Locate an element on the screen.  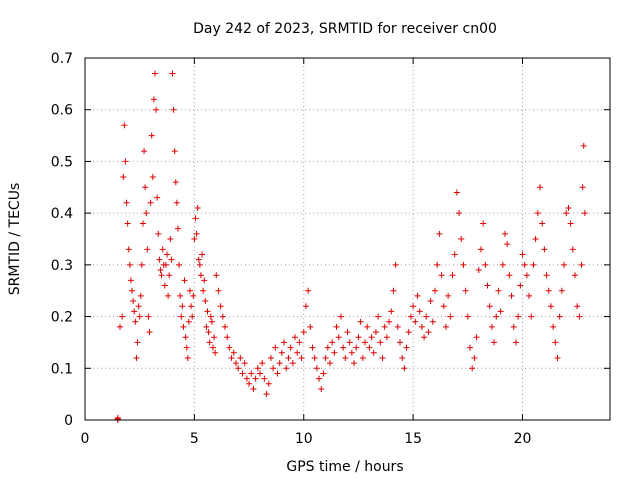
y-tick-label: 0.7 is located at coordinates (62, 59).